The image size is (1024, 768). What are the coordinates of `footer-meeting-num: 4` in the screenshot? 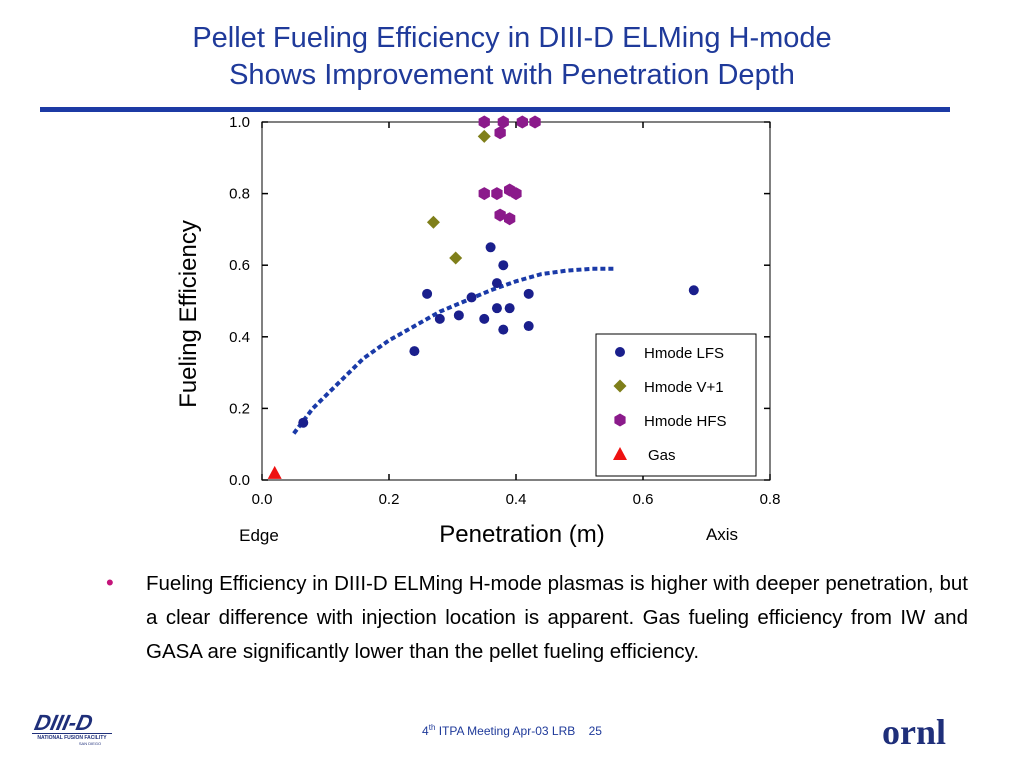 It's located at (425, 731).